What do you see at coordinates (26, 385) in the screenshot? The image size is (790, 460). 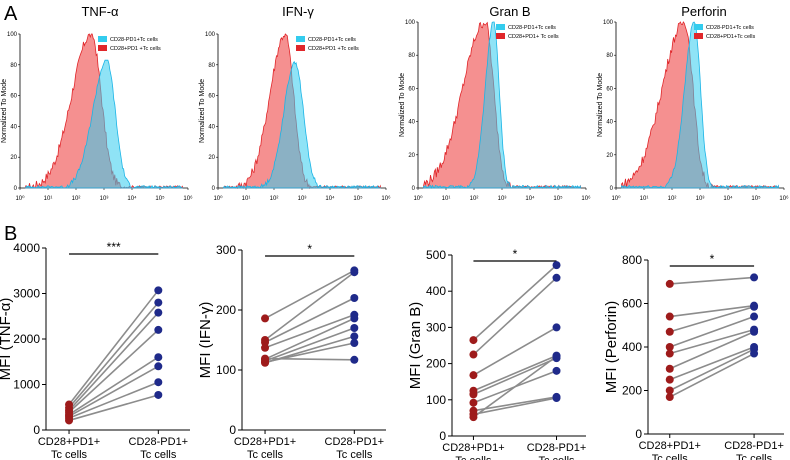 I see `y-tick-label: 1000` at bounding box center [26, 385].